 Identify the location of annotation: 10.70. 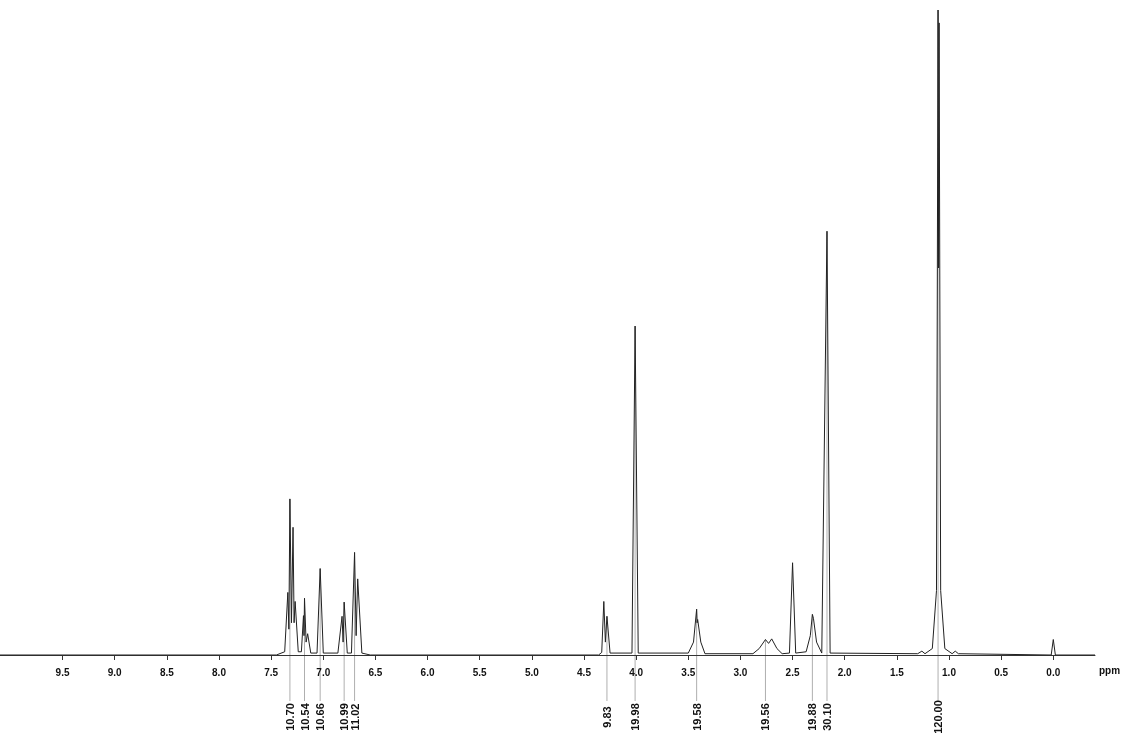
(289, 717).